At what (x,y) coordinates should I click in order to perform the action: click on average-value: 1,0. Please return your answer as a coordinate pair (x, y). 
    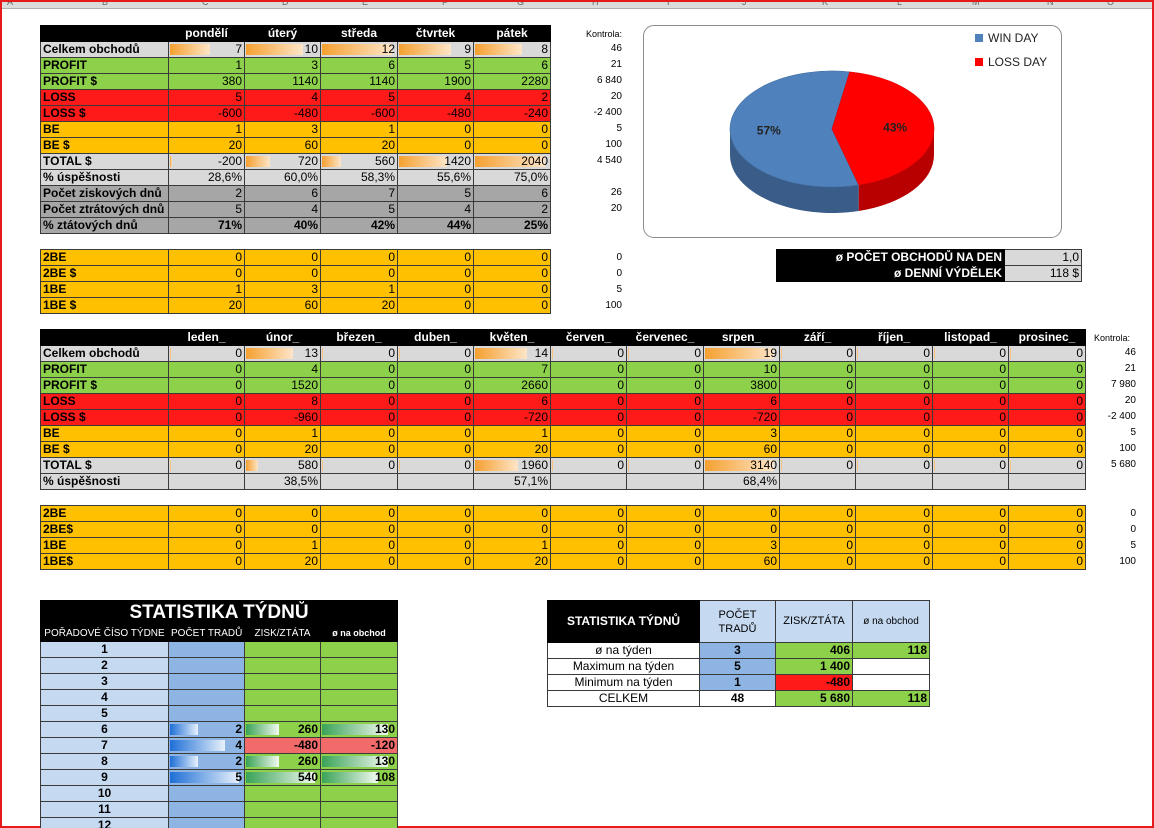
    Looking at the image, I should click on (1043, 257).